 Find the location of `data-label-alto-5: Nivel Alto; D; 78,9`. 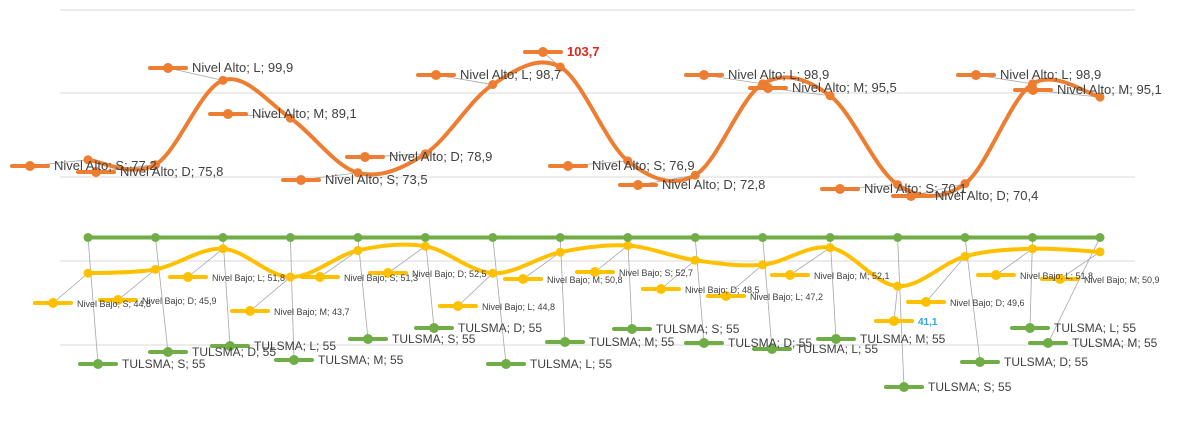

data-label-alto-5: Nivel Alto; D; 78,9 is located at coordinates (440, 156).